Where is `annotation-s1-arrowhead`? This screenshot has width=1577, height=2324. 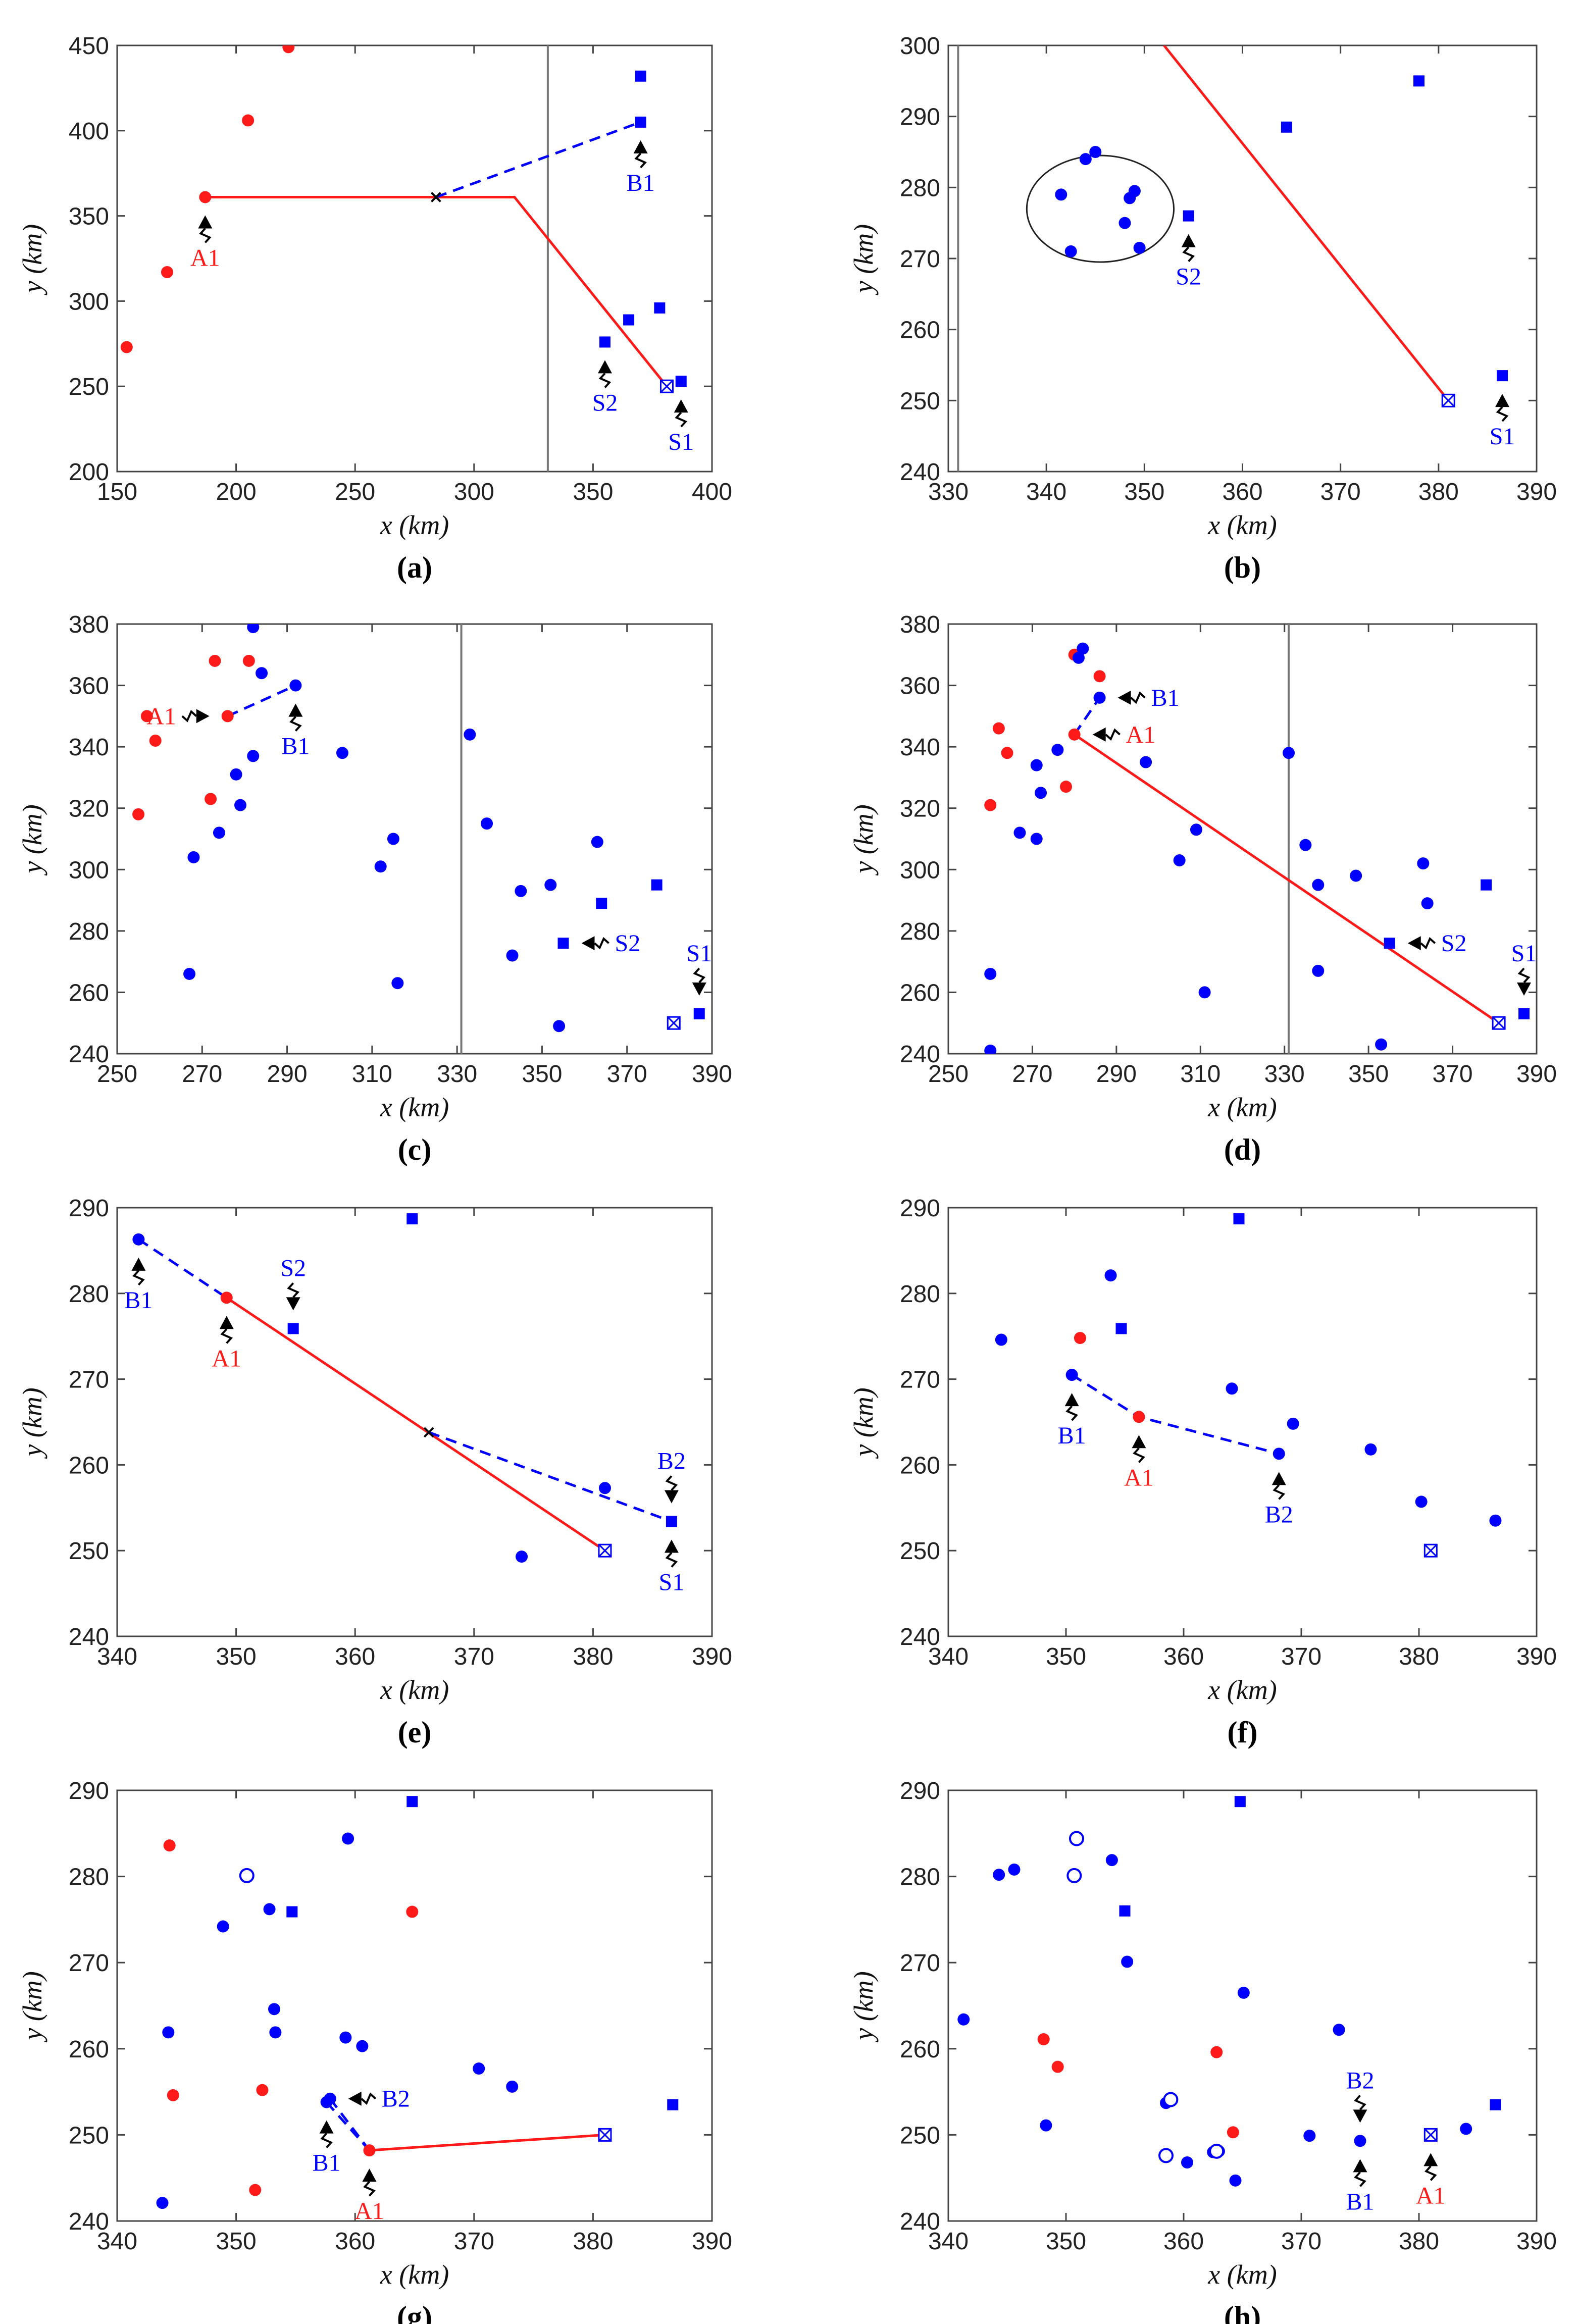
annotation-s1-arrowhead is located at coordinates (699, 989).